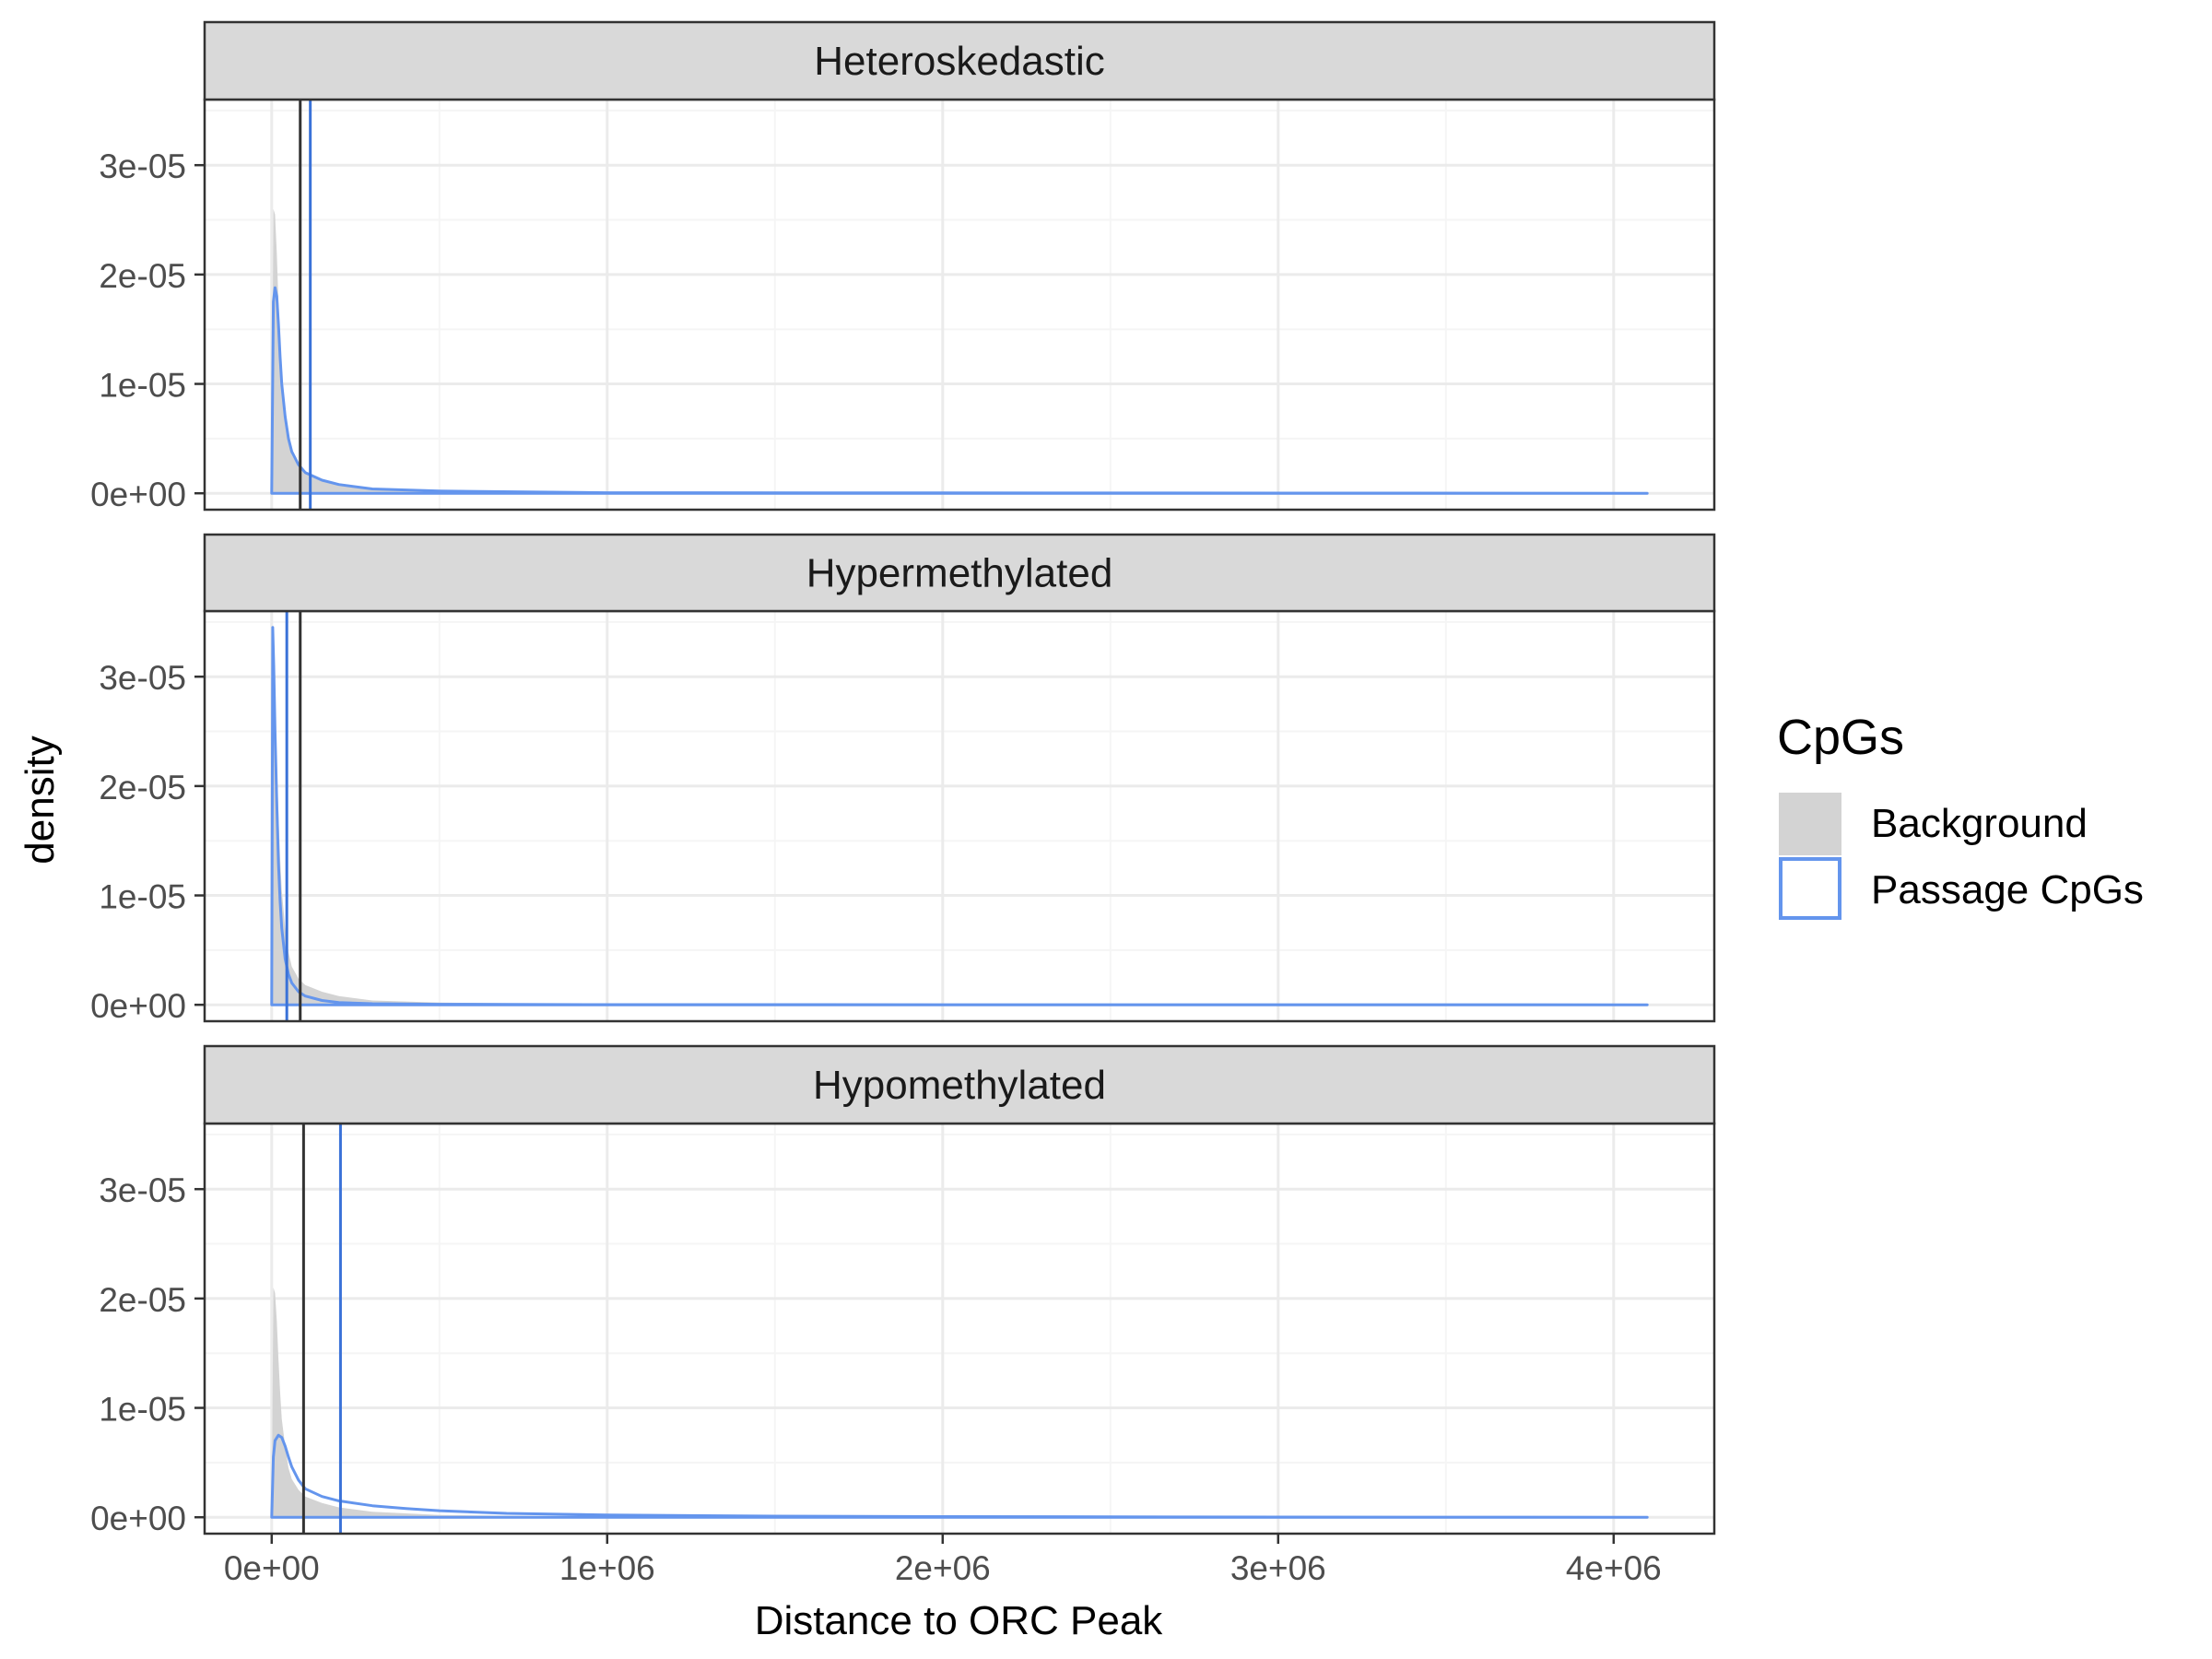 This screenshot has width=2212, height=1659. Describe the element at coordinates (1614, 1568) in the screenshot. I see `x-tick-label: 4e+06` at that location.